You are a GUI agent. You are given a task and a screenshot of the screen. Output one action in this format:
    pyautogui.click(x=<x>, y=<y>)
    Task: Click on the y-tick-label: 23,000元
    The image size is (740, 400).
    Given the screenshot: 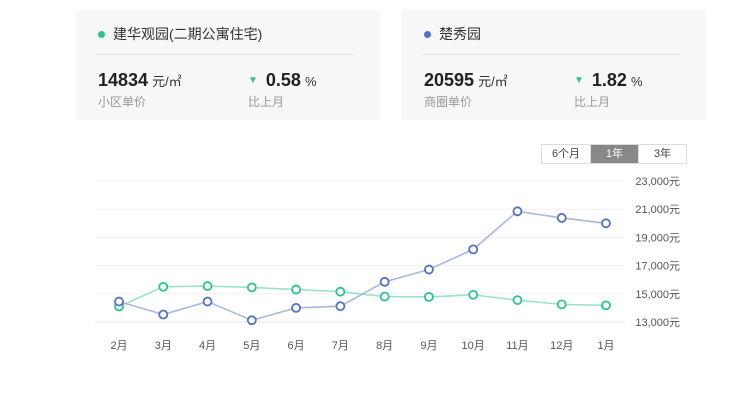 What is the action you would take?
    pyautogui.click(x=657, y=182)
    